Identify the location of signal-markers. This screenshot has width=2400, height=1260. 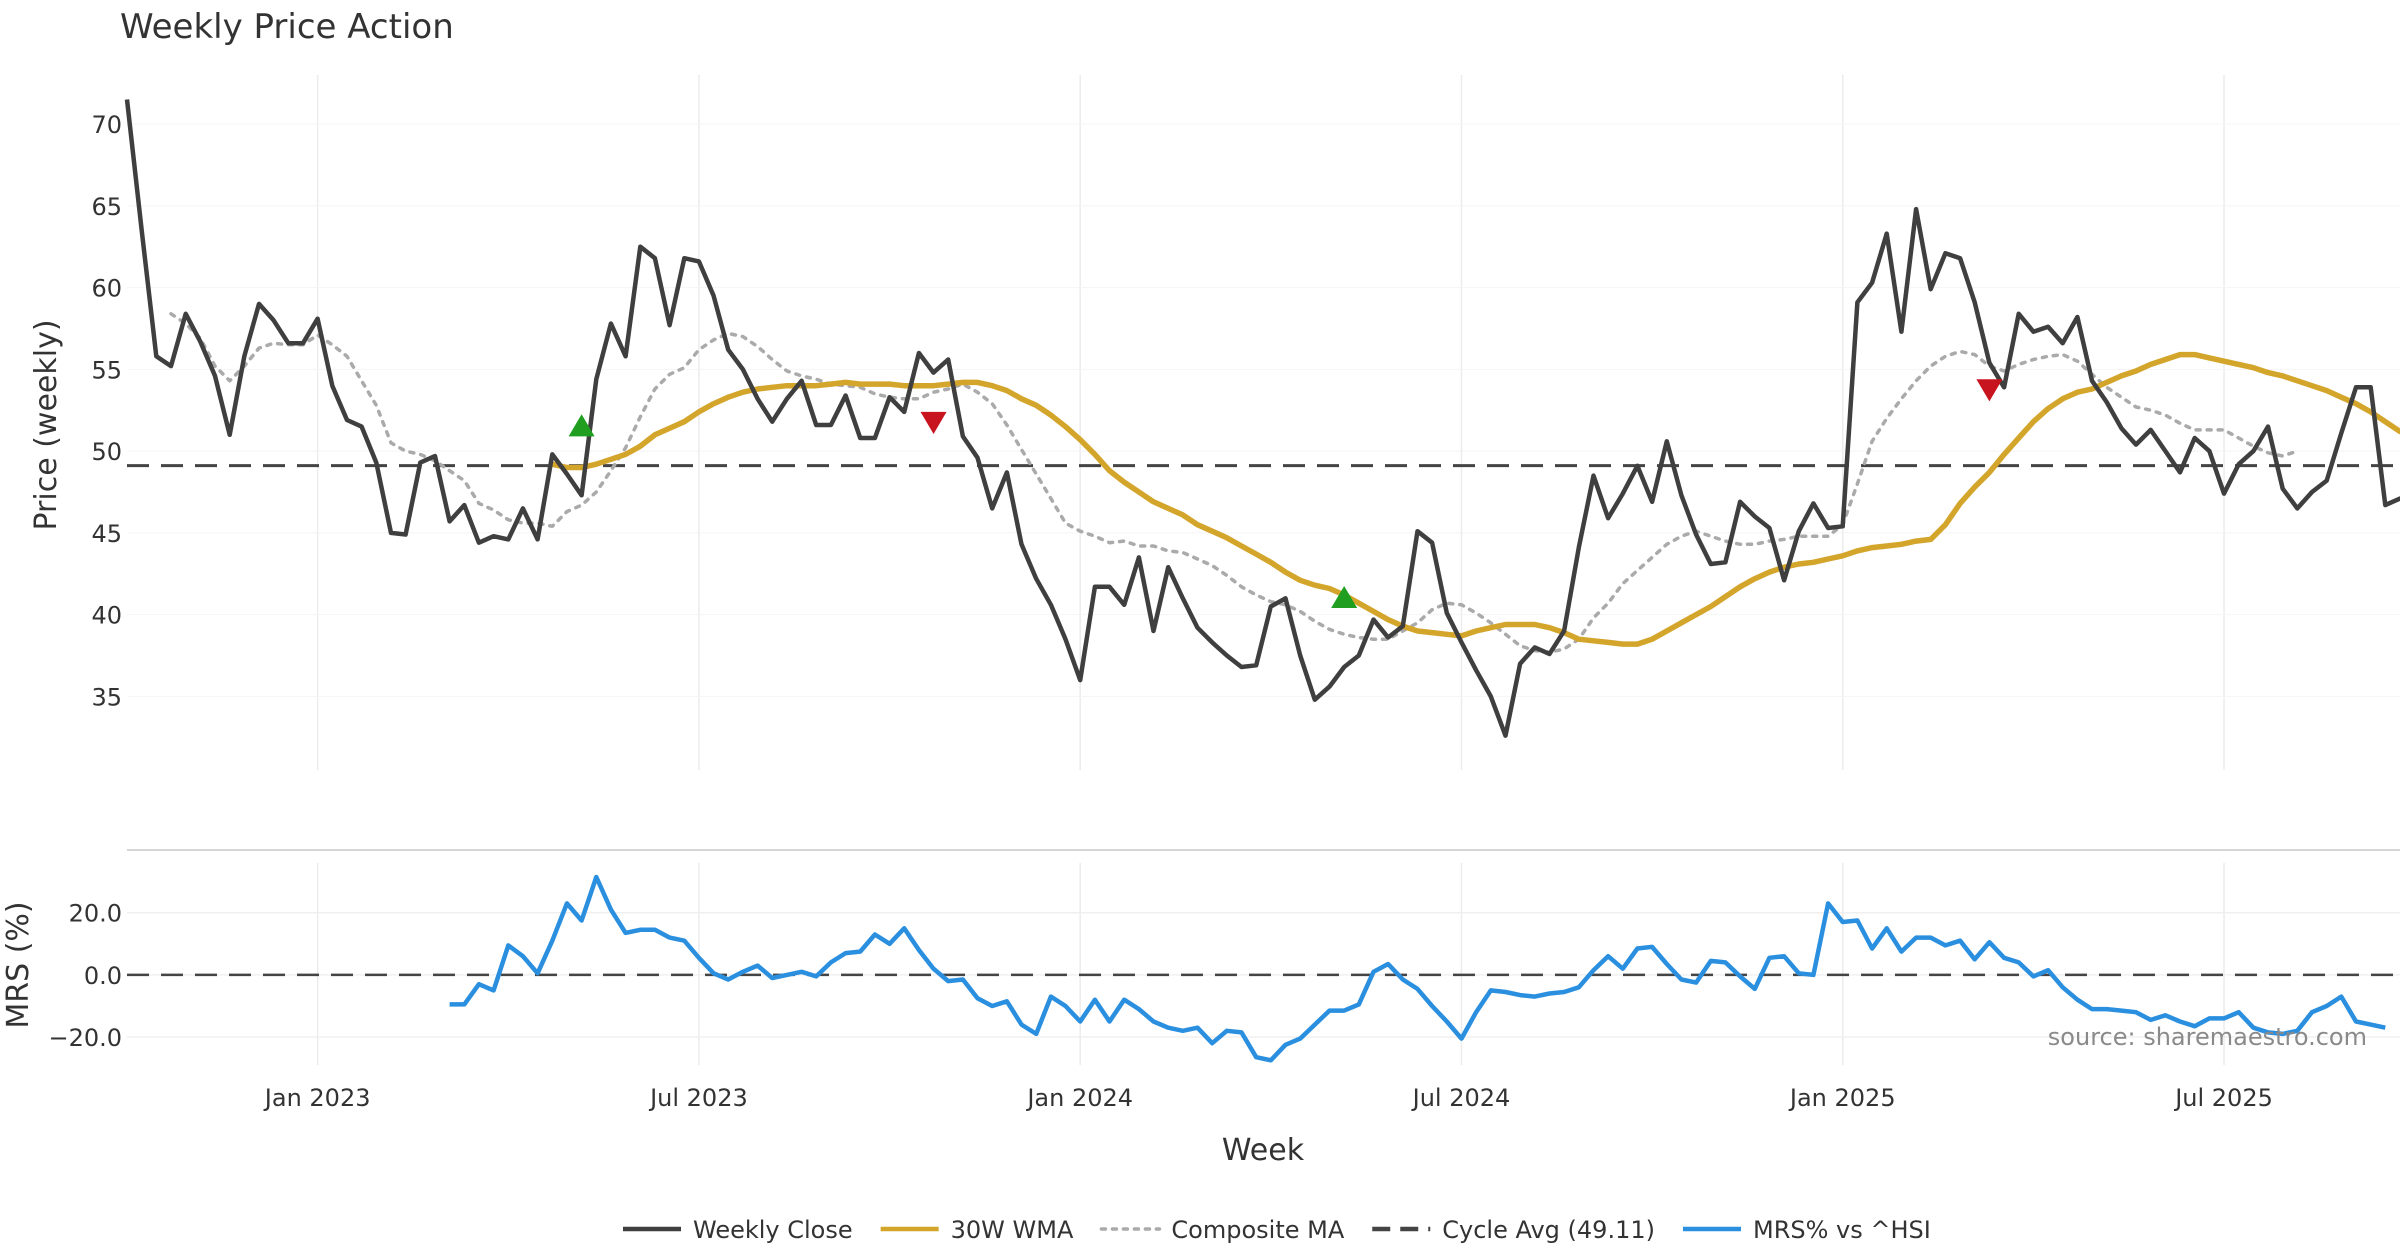
(1285, 494).